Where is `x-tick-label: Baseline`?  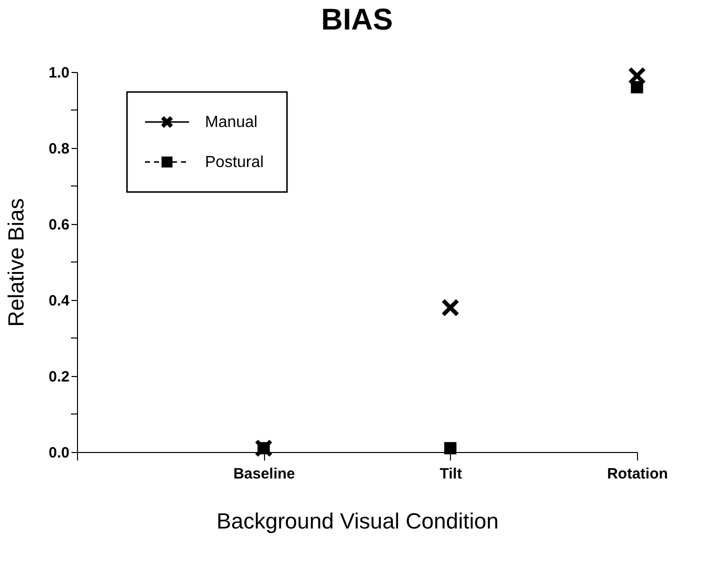
x-tick-label: Baseline is located at coordinates (264, 474).